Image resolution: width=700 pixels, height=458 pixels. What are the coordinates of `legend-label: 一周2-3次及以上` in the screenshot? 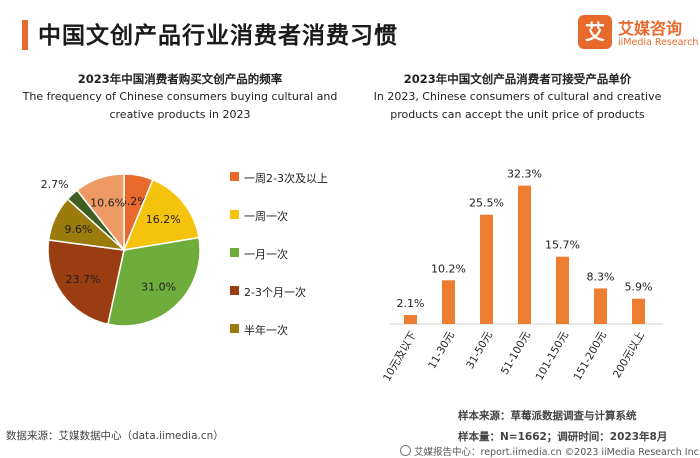 It's located at (286, 178).